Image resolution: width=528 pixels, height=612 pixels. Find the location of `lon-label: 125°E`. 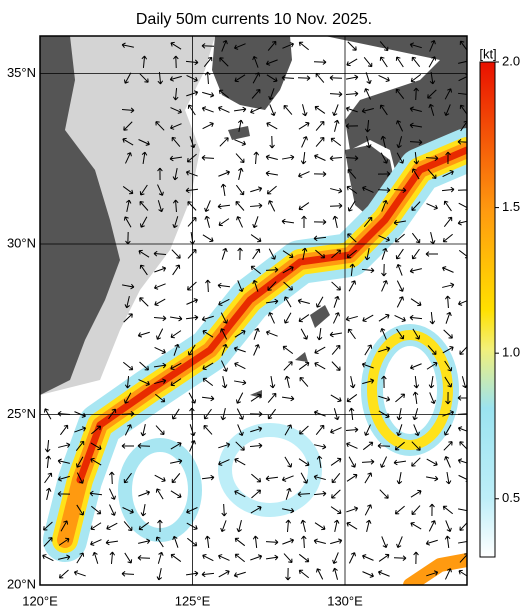

lon-label: 125°E is located at coordinates (193, 600).